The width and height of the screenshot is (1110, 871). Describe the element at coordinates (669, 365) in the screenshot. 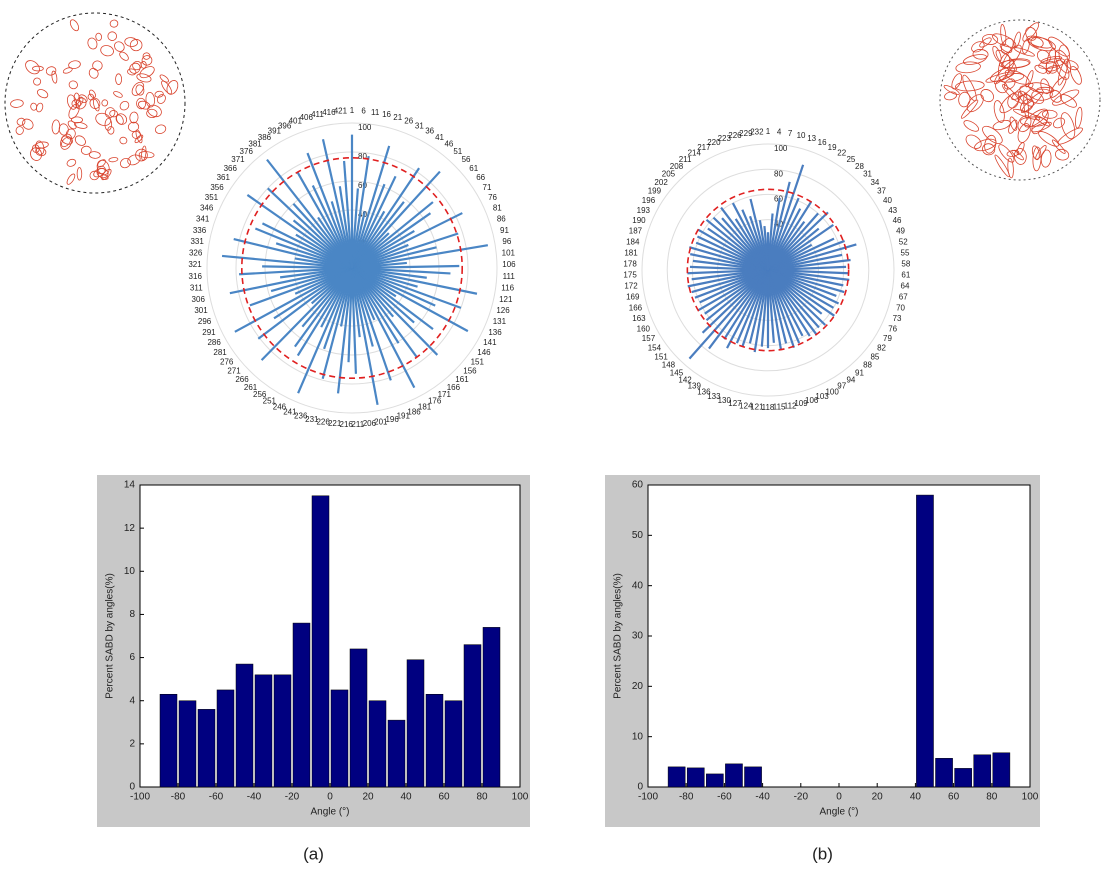

I see `angle-label: 148` at that location.